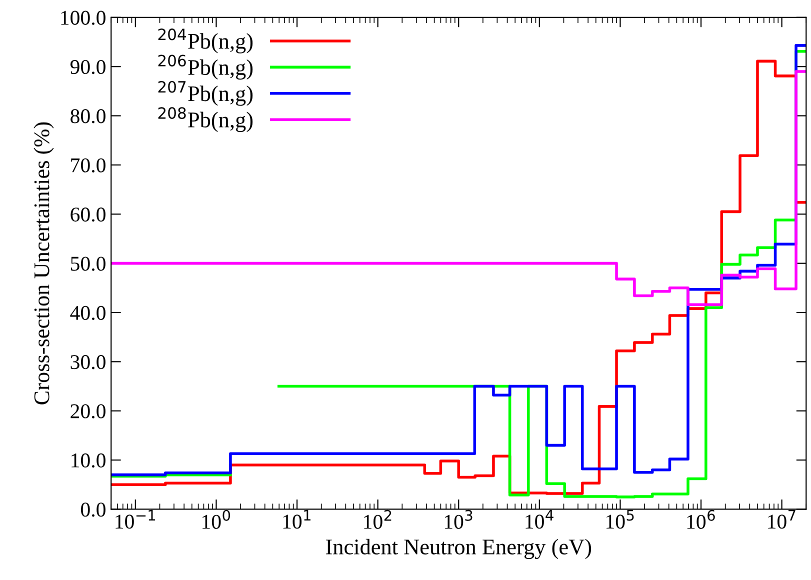  Describe the element at coordinates (205, 41) in the screenshot. I see `legend-label: $^{204}$Pb(n,g)` at that location.